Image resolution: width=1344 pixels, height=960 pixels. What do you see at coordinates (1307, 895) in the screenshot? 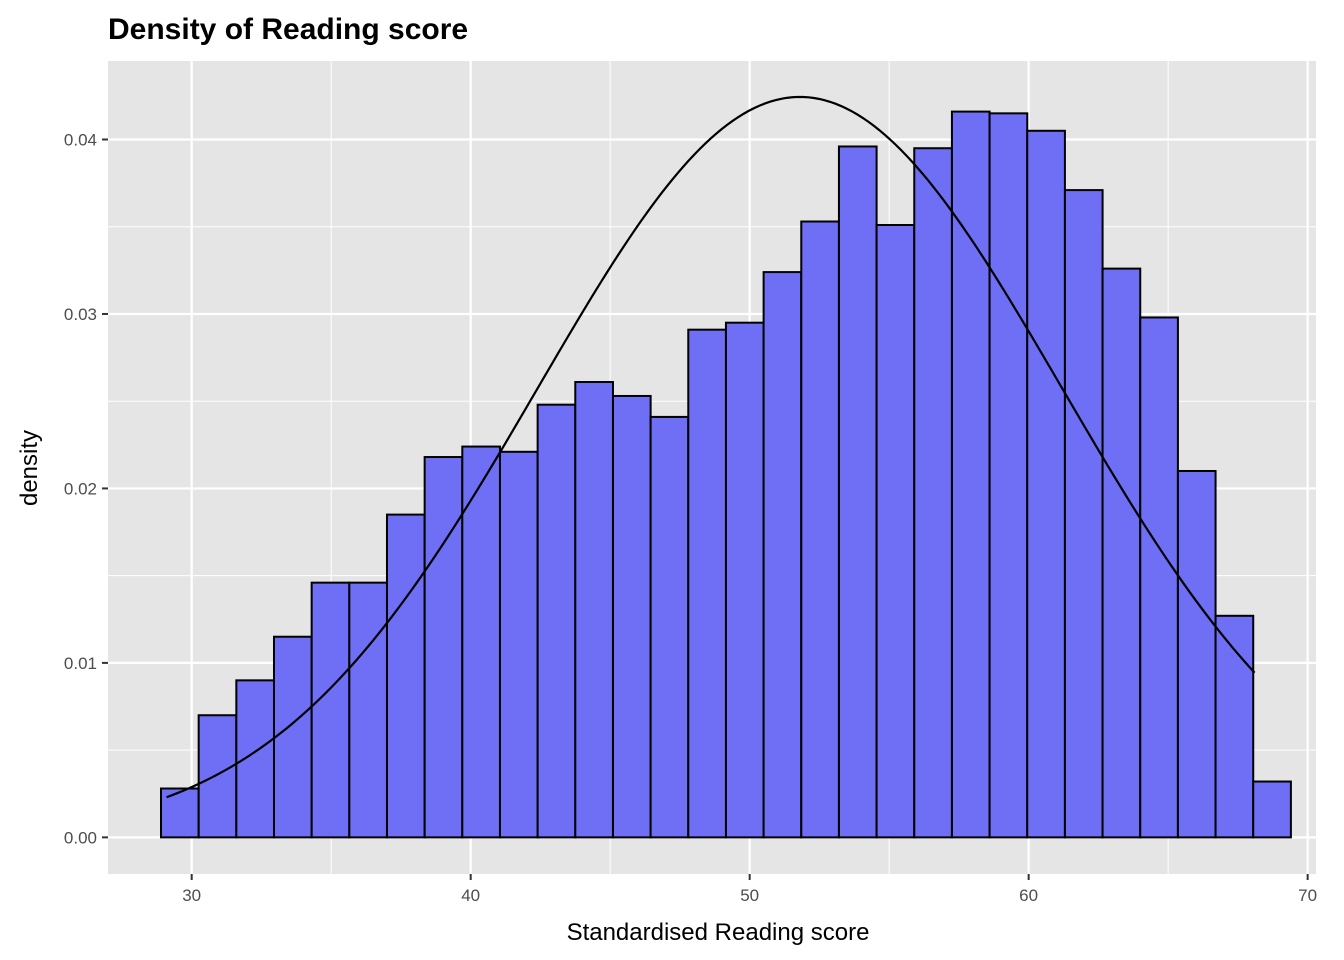
I see `x-tick-label: 70` at bounding box center [1307, 895].